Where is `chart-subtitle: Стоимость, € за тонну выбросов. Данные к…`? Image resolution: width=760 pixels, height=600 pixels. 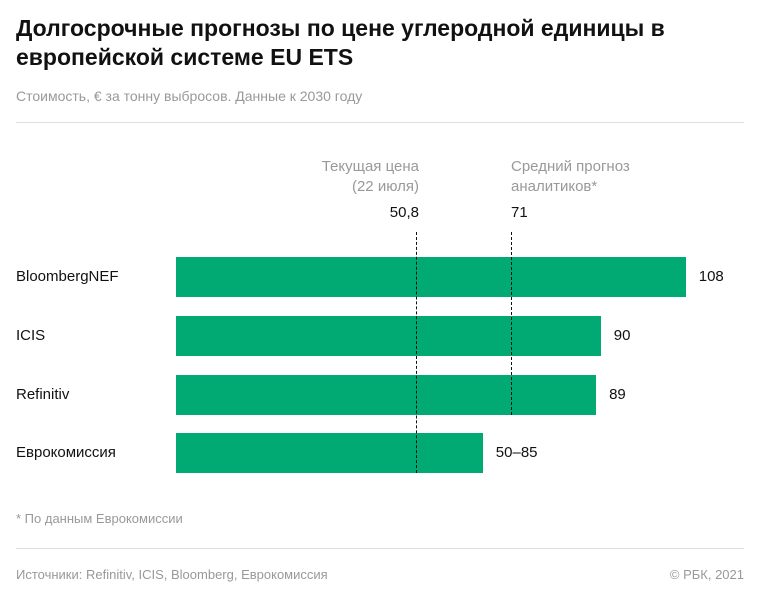
chart-subtitle: Стоимость, € за тонну выбросов. Данные к… is located at coordinates (189, 96).